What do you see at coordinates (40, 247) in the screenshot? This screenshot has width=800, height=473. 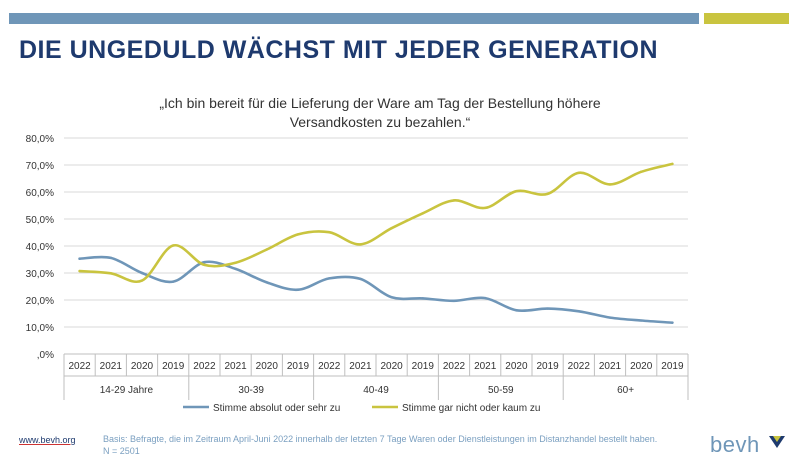 I see `y-tick-label: 40,0%` at bounding box center [40, 247].